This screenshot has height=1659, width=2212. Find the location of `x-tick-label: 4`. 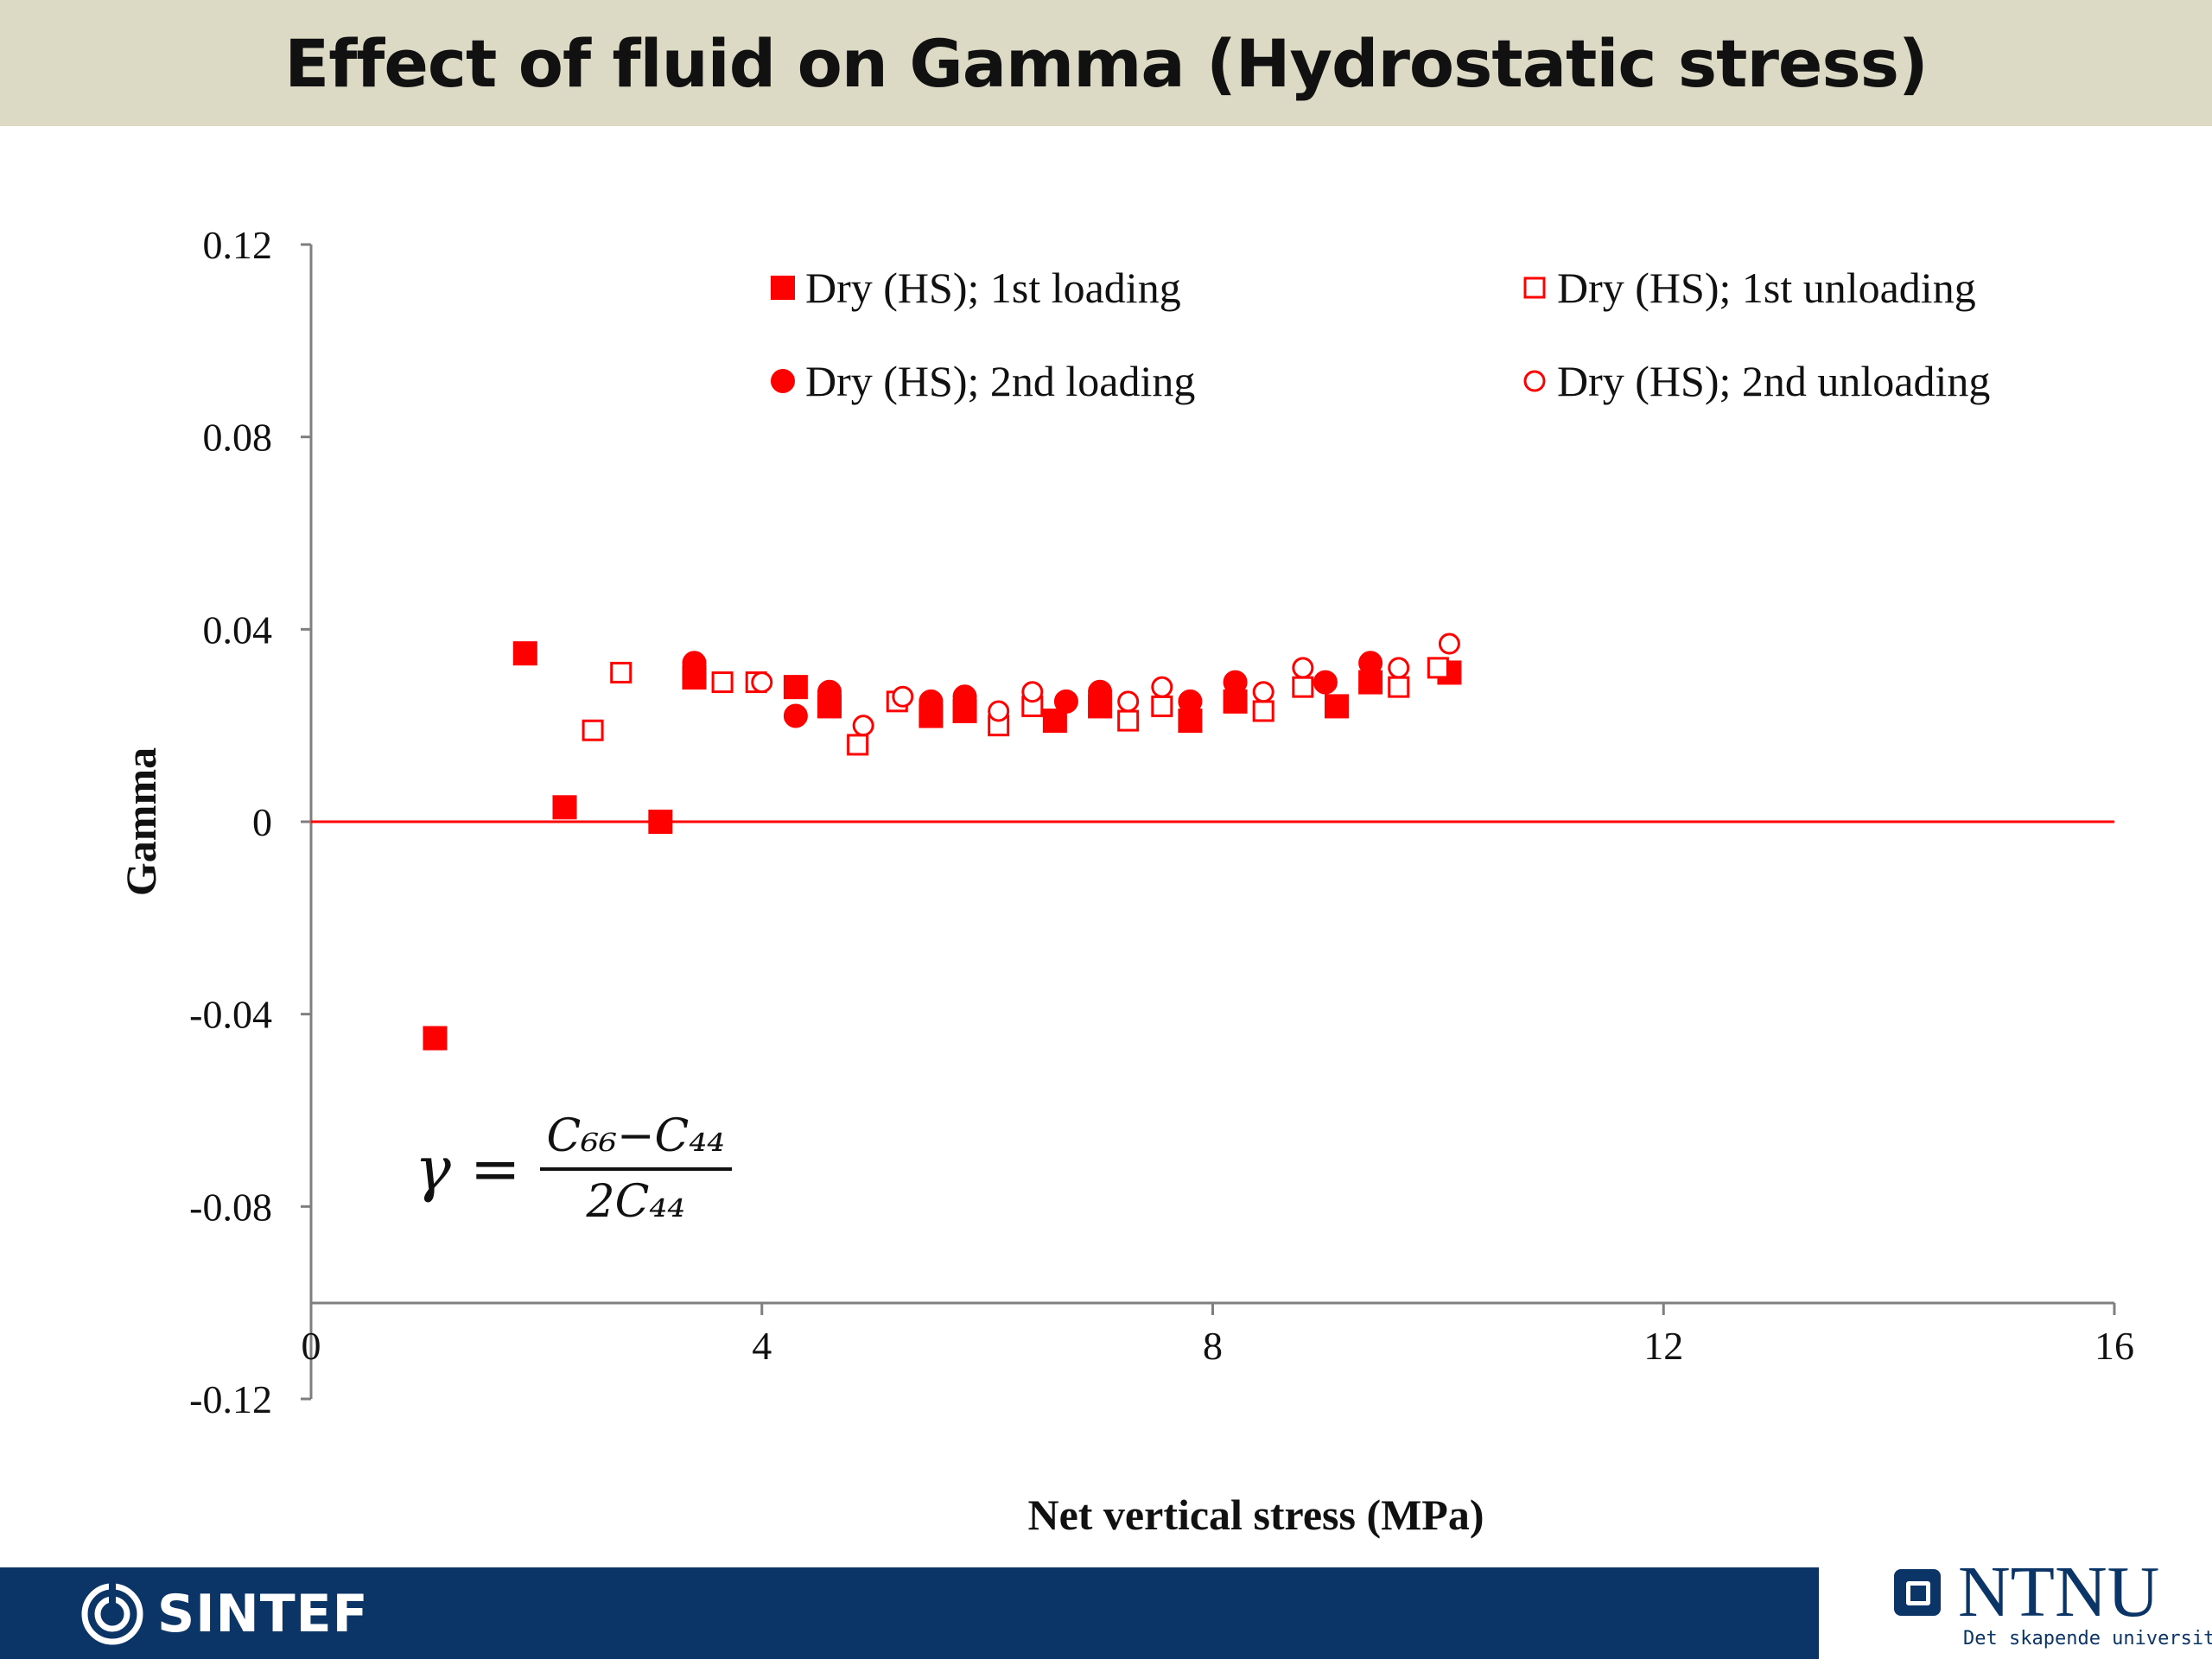

x-tick-label: 4 is located at coordinates (762, 1346).